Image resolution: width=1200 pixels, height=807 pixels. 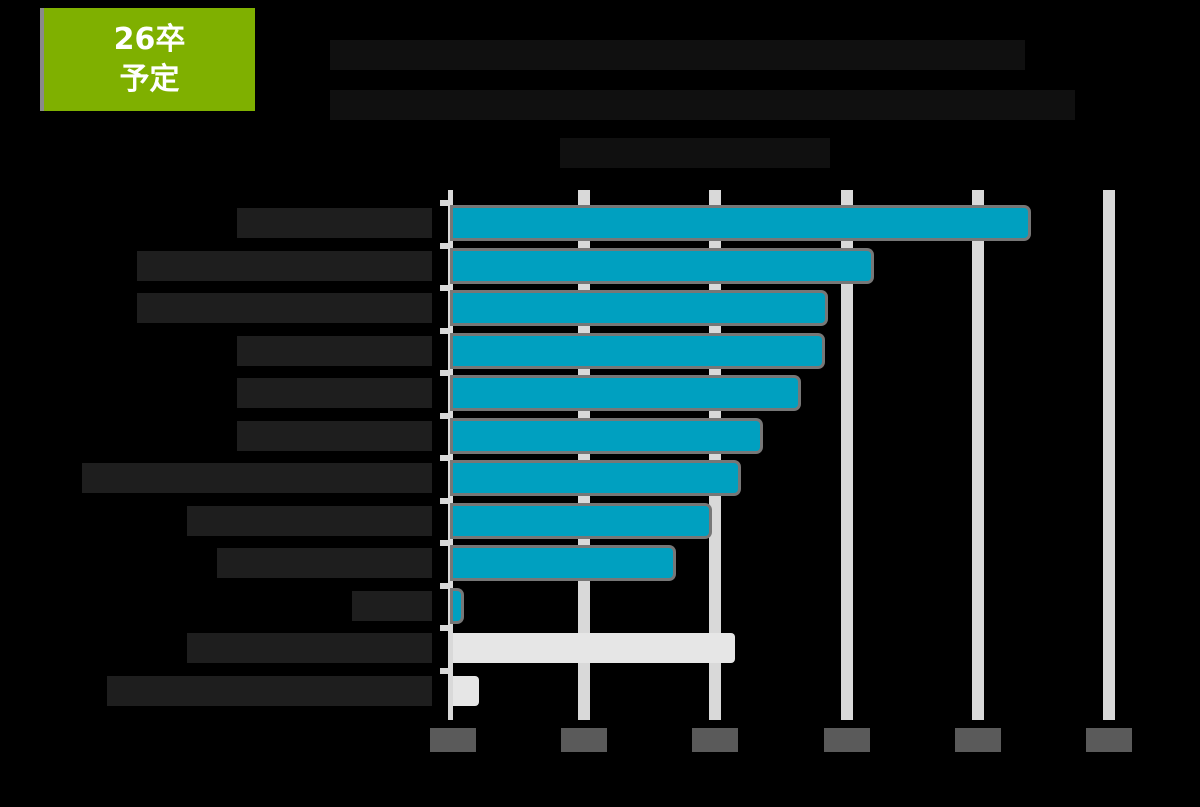 I want to click on x-tick-label: 80%, so click(x=977, y=740).